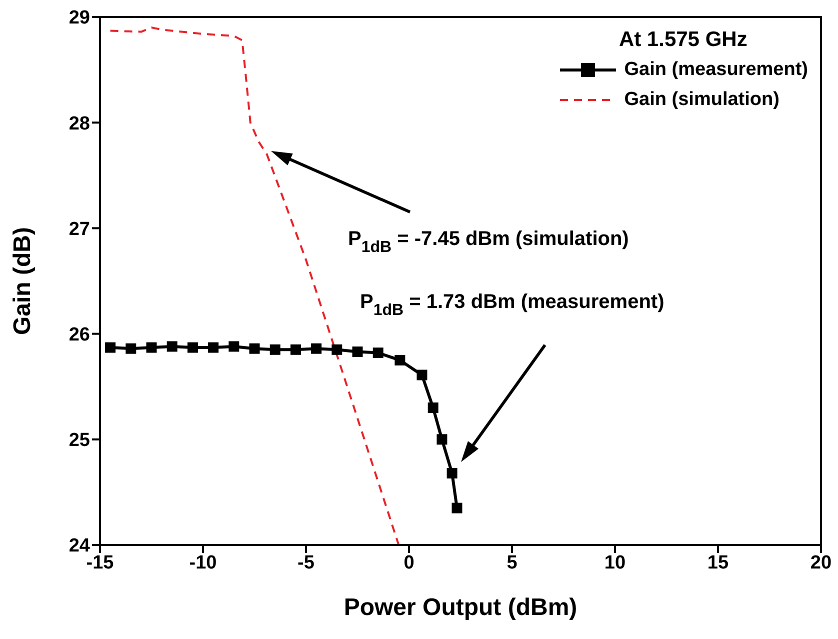  Describe the element at coordinates (702, 100) in the screenshot. I see `legend-label: Gain (simulation)` at that location.